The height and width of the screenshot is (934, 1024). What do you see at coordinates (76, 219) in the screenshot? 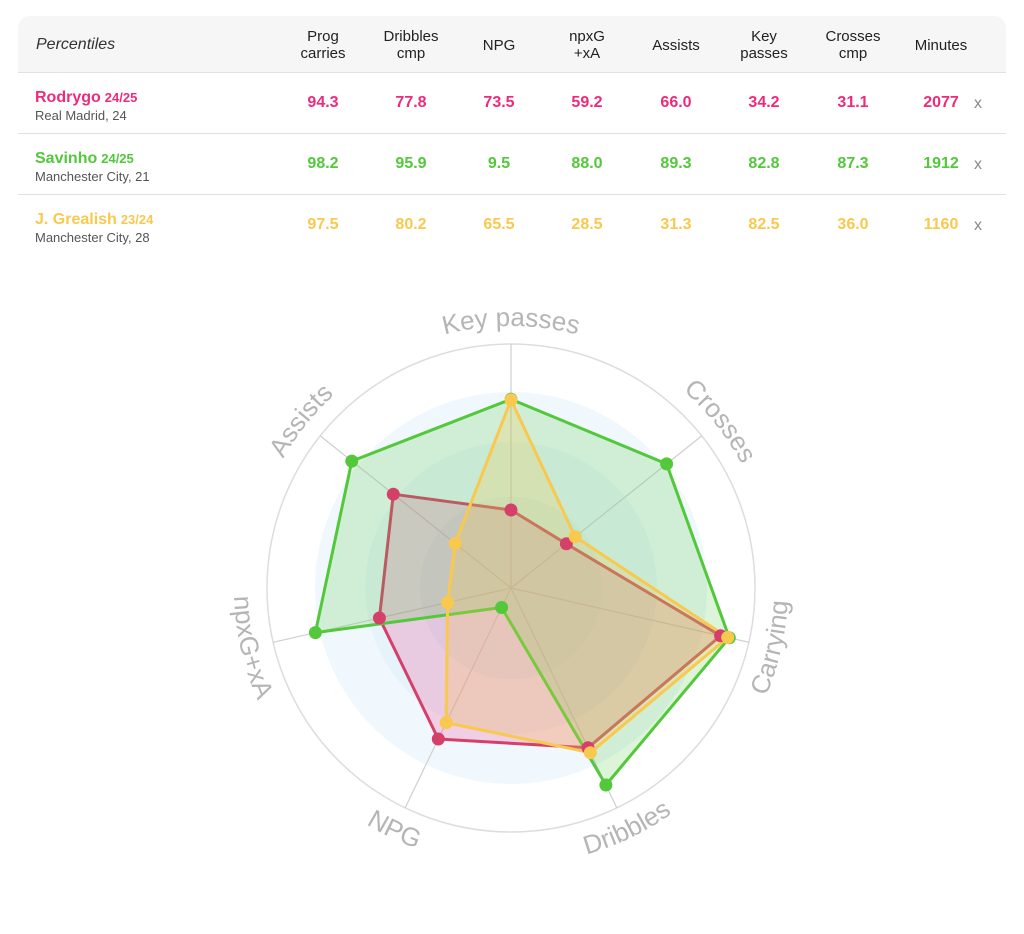
I see `player-name-text: J. Grealish` at bounding box center [76, 219].